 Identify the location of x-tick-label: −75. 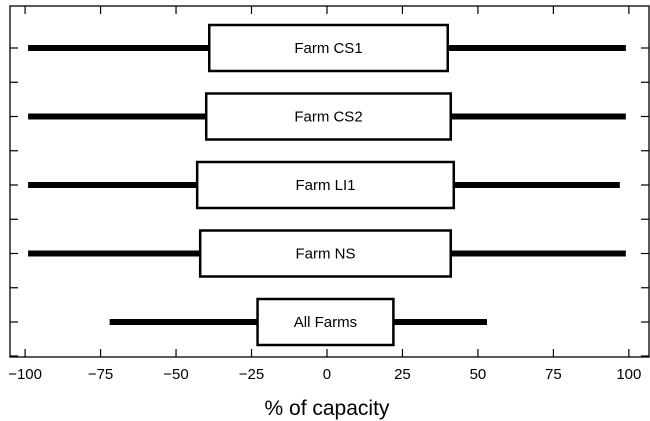
(100, 374).